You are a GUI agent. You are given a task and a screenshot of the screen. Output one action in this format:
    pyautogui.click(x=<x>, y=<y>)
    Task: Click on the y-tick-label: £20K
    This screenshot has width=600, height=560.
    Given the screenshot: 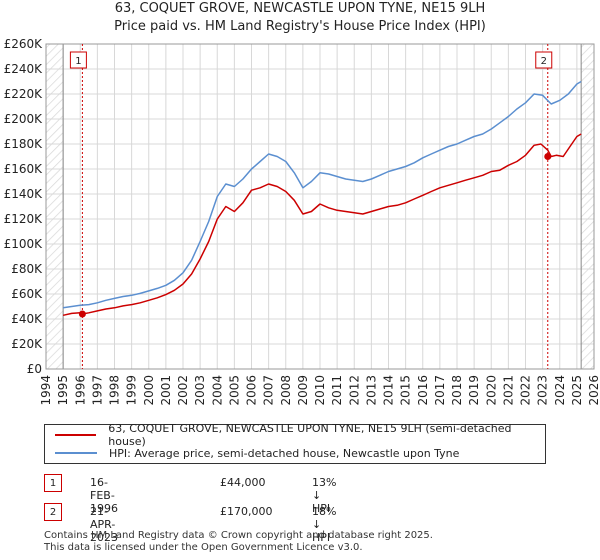 What is the action you would take?
    pyautogui.click(x=27, y=344)
    